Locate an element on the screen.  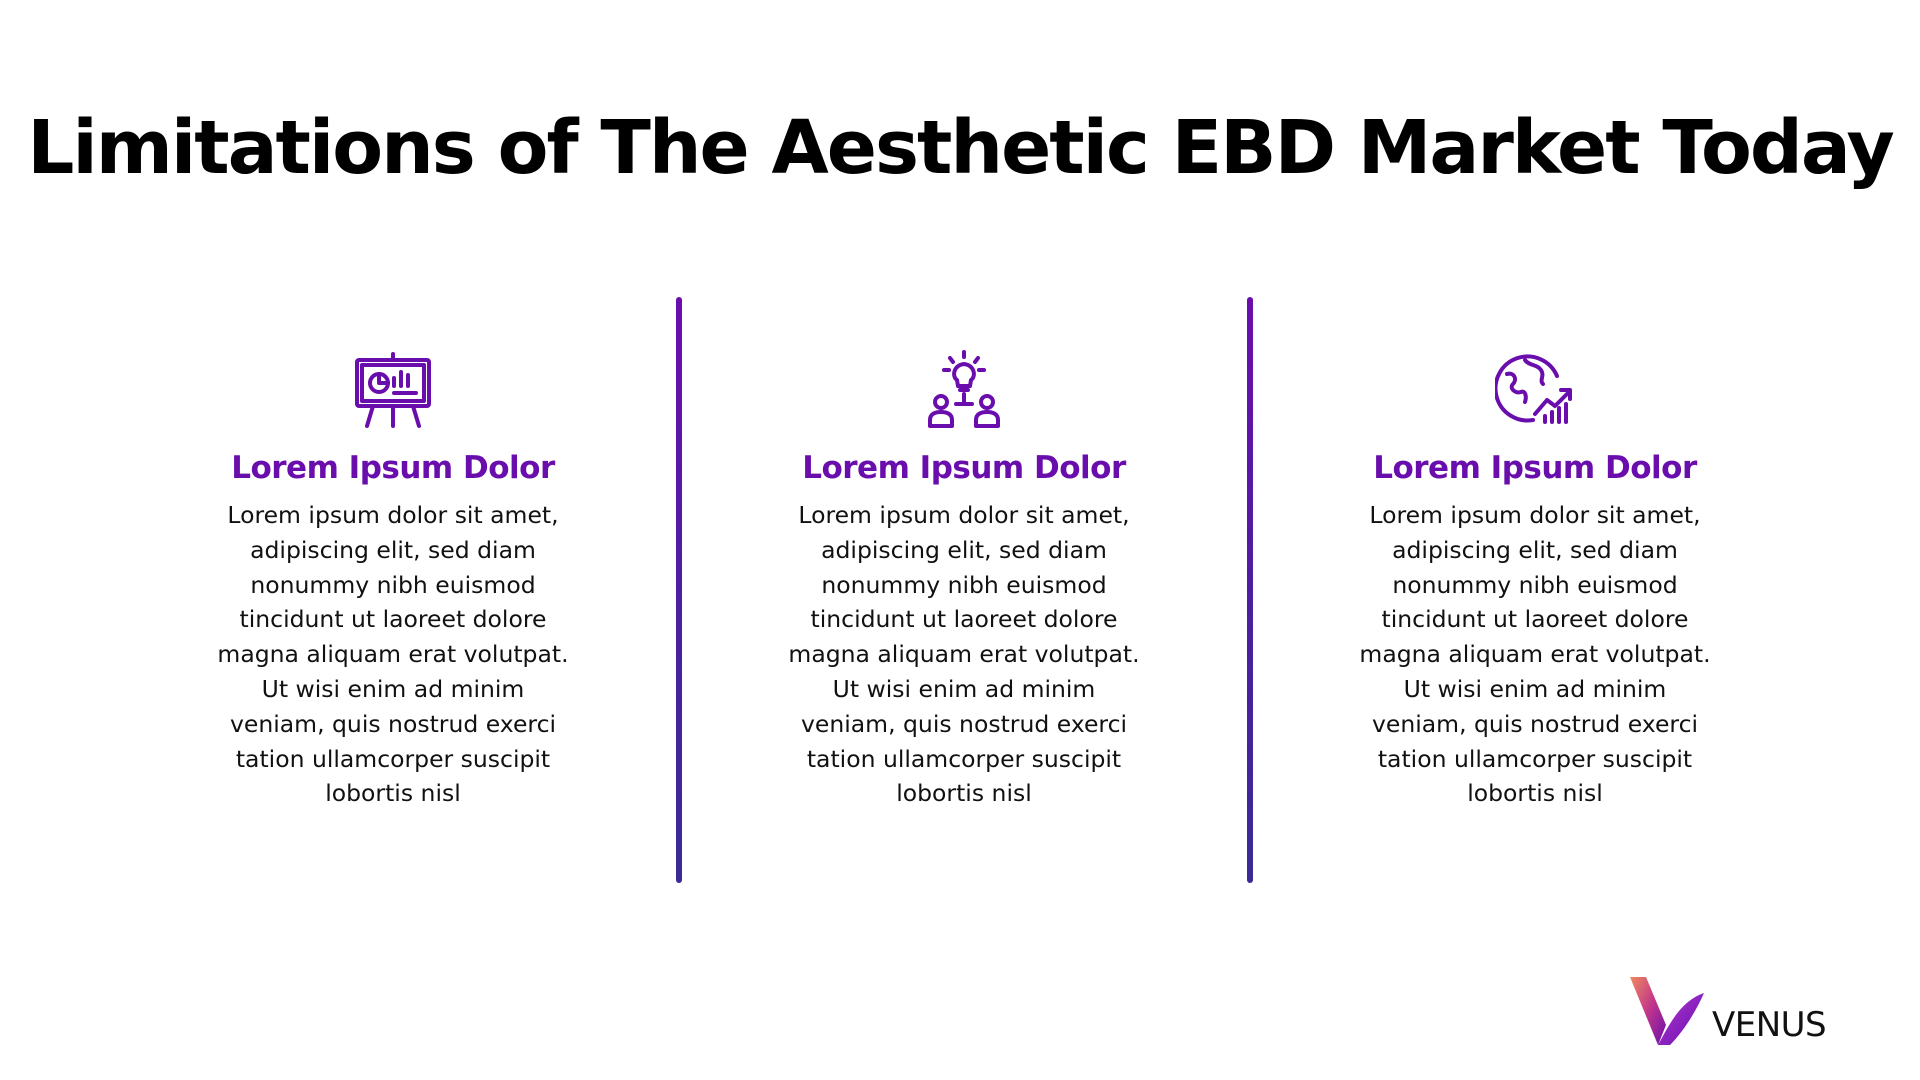
venus-logo-mark is located at coordinates (1667, 1011).